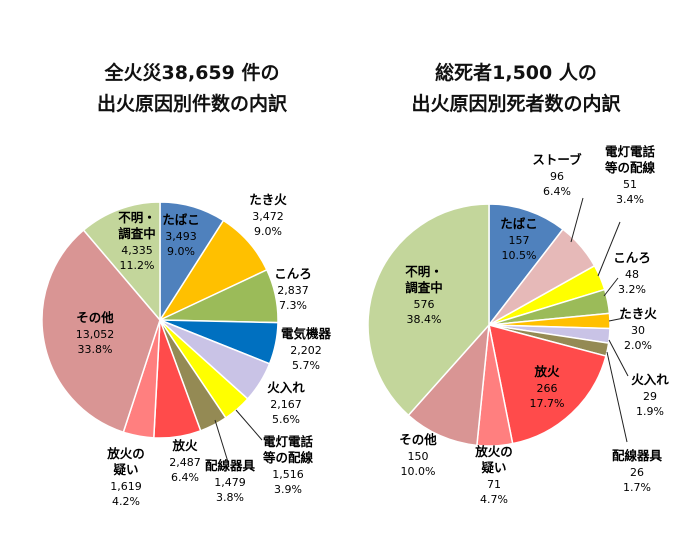 Image resolution: width=687 pixels, height=560 pixels. I want to click on slice-label: たばこ 157 10.5%, so click(519, 239).